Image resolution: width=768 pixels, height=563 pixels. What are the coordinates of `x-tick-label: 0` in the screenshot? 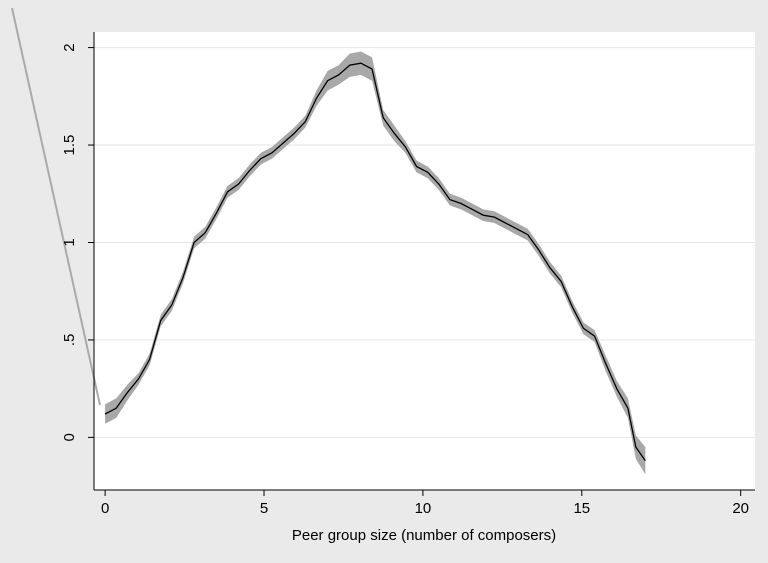 It's located at (105, 508).